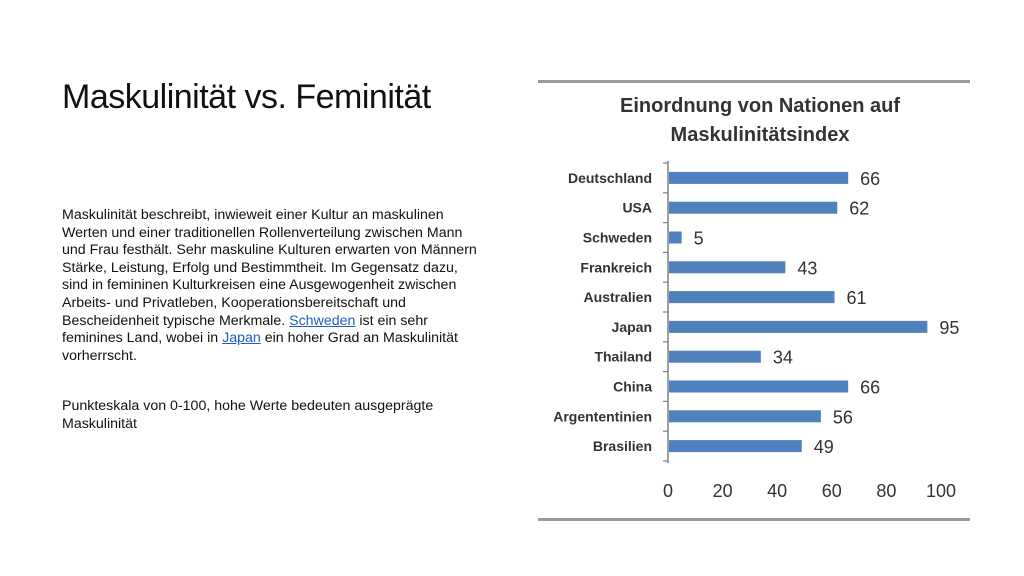  Describe the element at coordinates (610, 178) in the screenshot. I see `category-label: Deutschland` at that location.